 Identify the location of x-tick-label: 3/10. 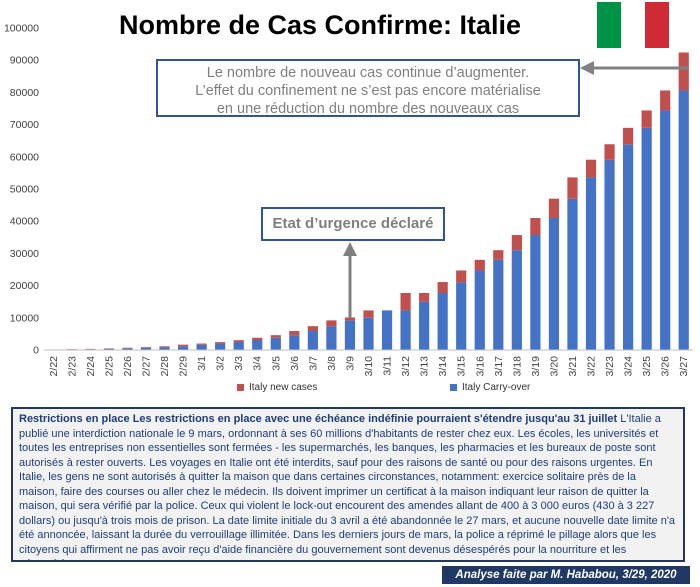
(369, 366).